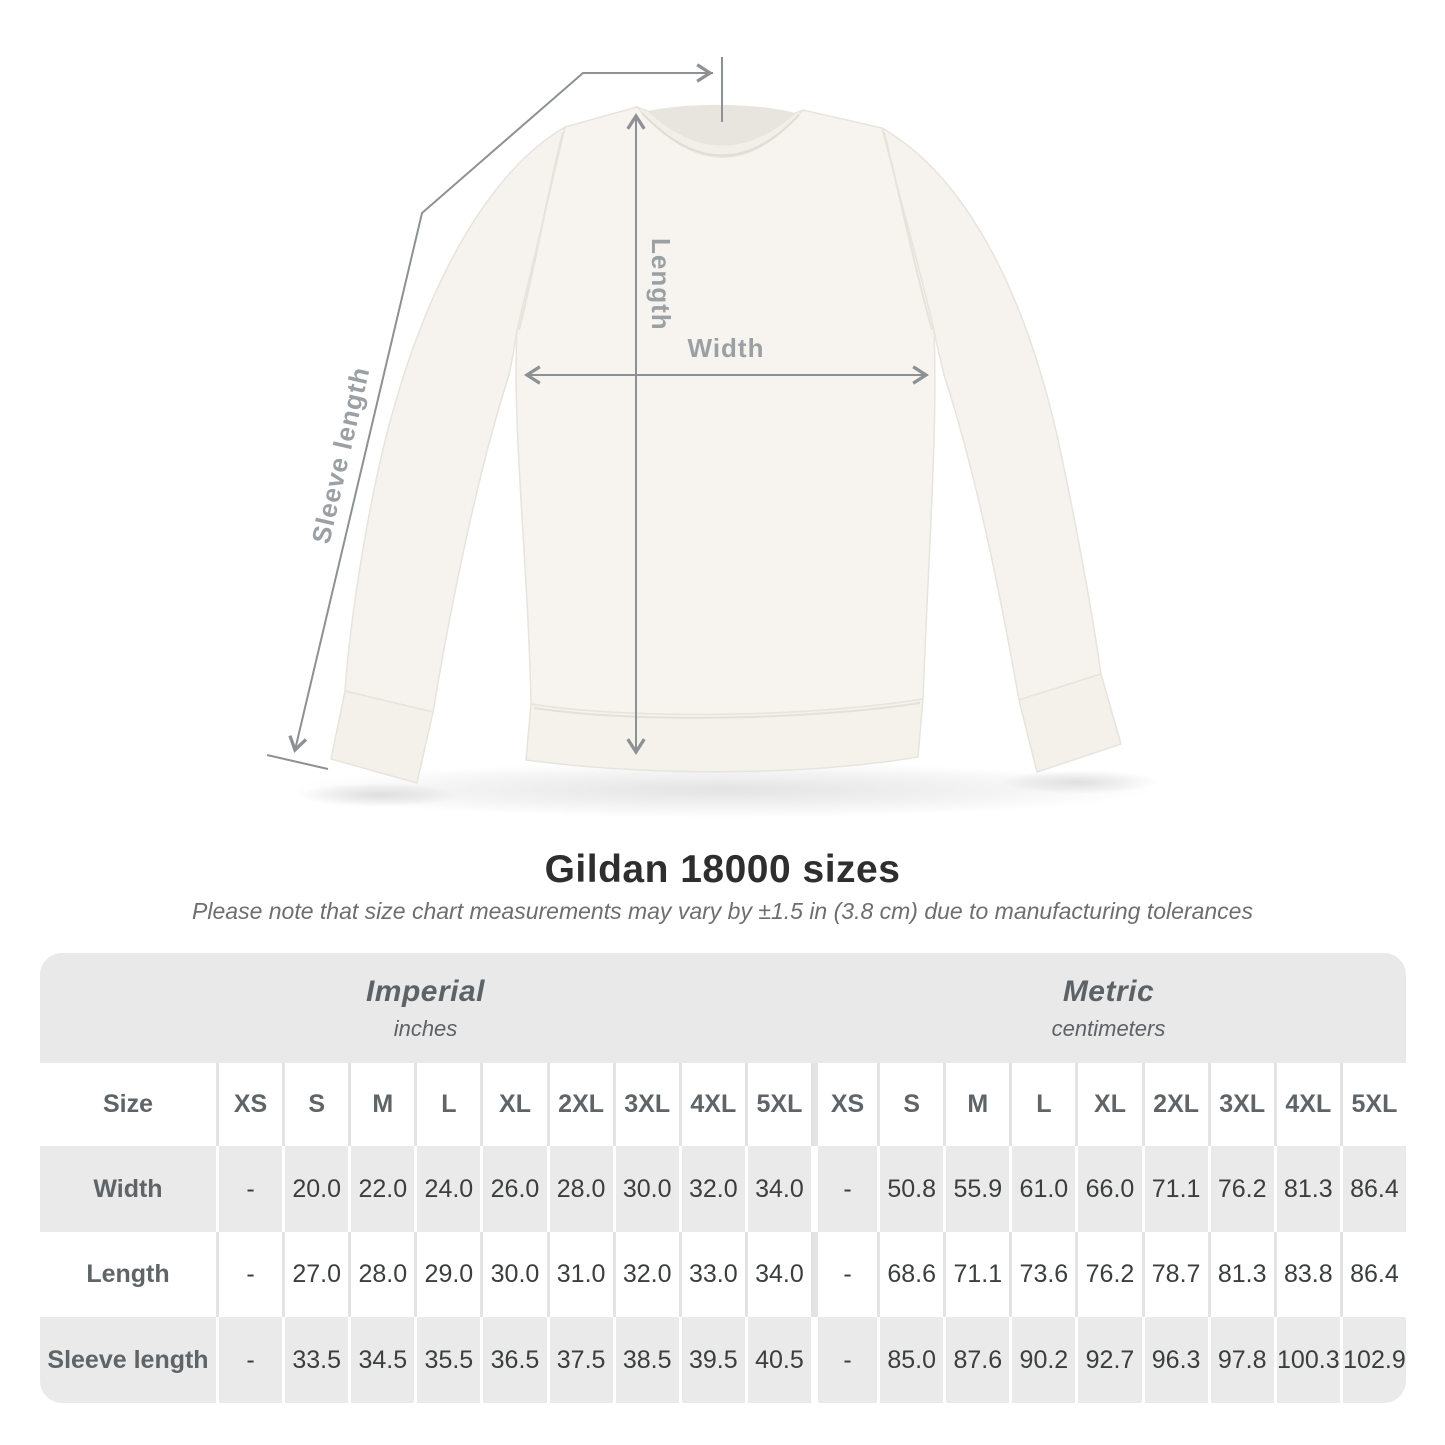 The width and height of the screenshot is (1445, 1445). I want to click on measurement-cell-metric: 78.7, so click(1174, 1274).